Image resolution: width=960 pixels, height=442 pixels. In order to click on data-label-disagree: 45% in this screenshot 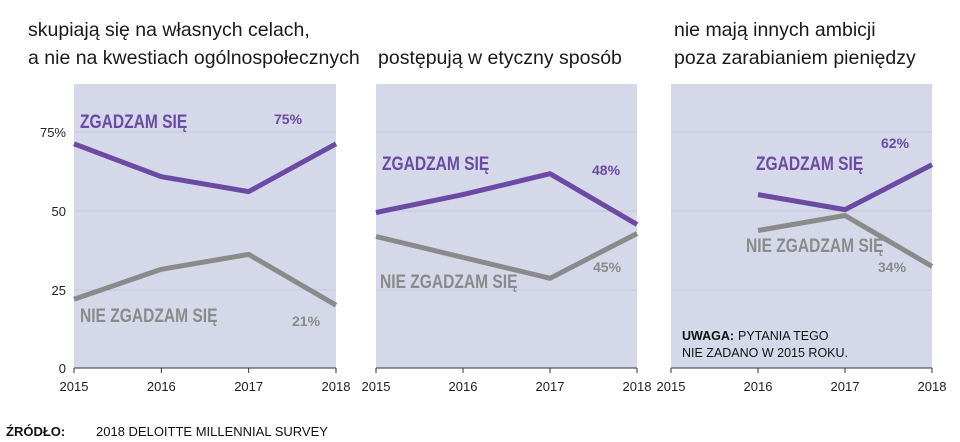, I will do `click(607, 267)`.